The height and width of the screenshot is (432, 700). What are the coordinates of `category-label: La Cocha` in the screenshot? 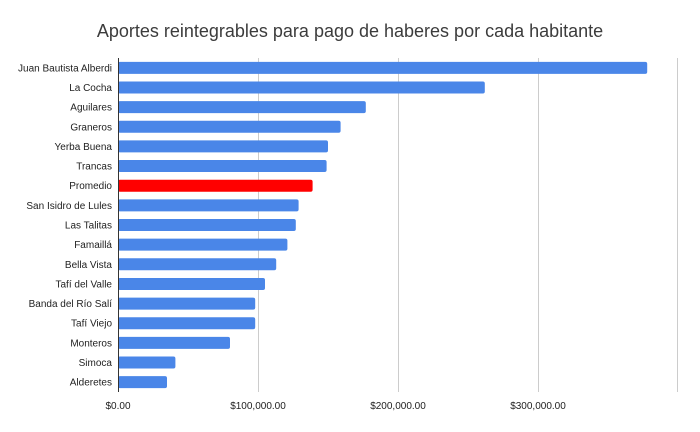 It's located at (90, 88).